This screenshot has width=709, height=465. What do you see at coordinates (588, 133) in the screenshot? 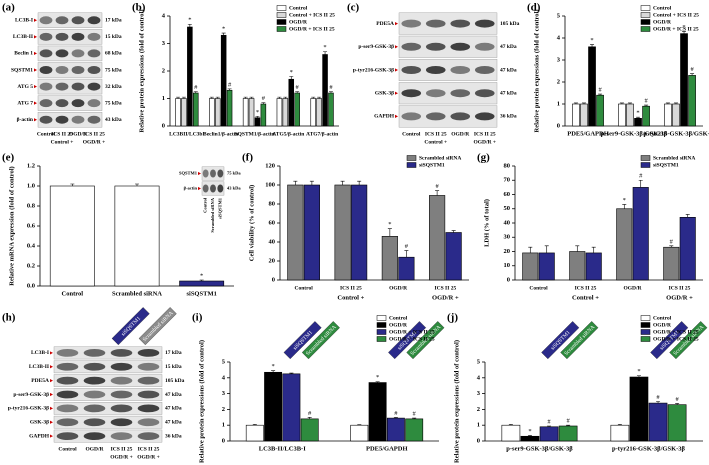
I see `x-tick-label: PDE5/GAPDH` at bounding box center [588, 133].